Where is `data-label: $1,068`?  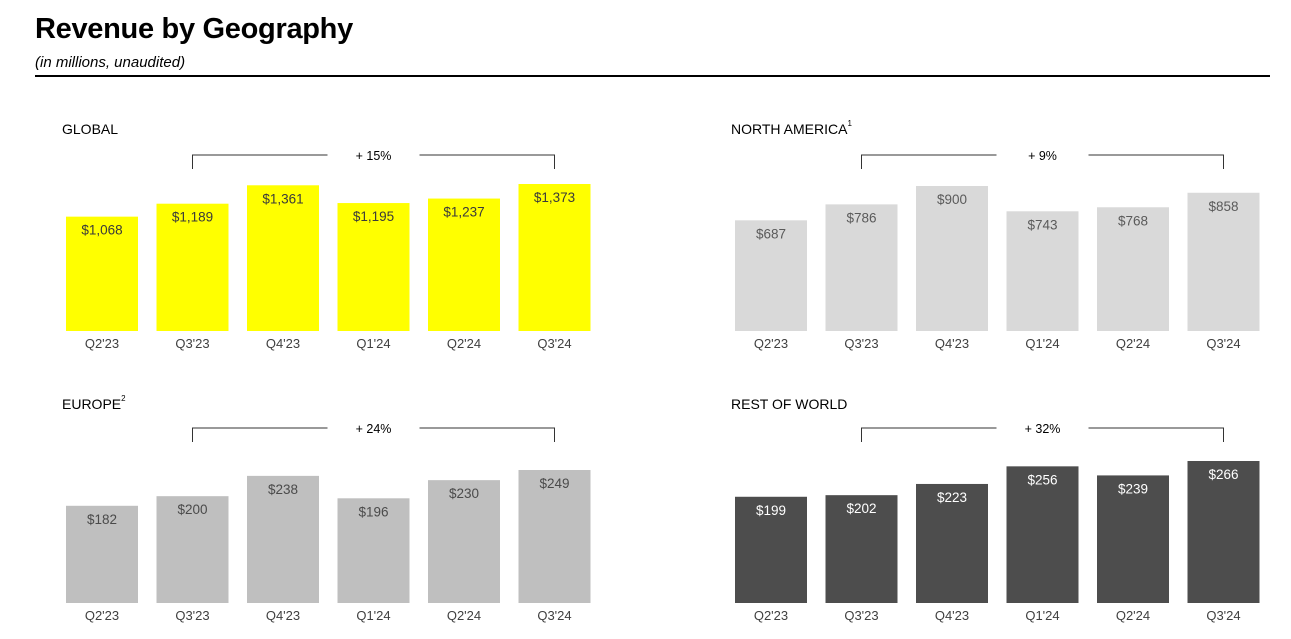 data-label: $1,068 is located at coordinates (101, 230).